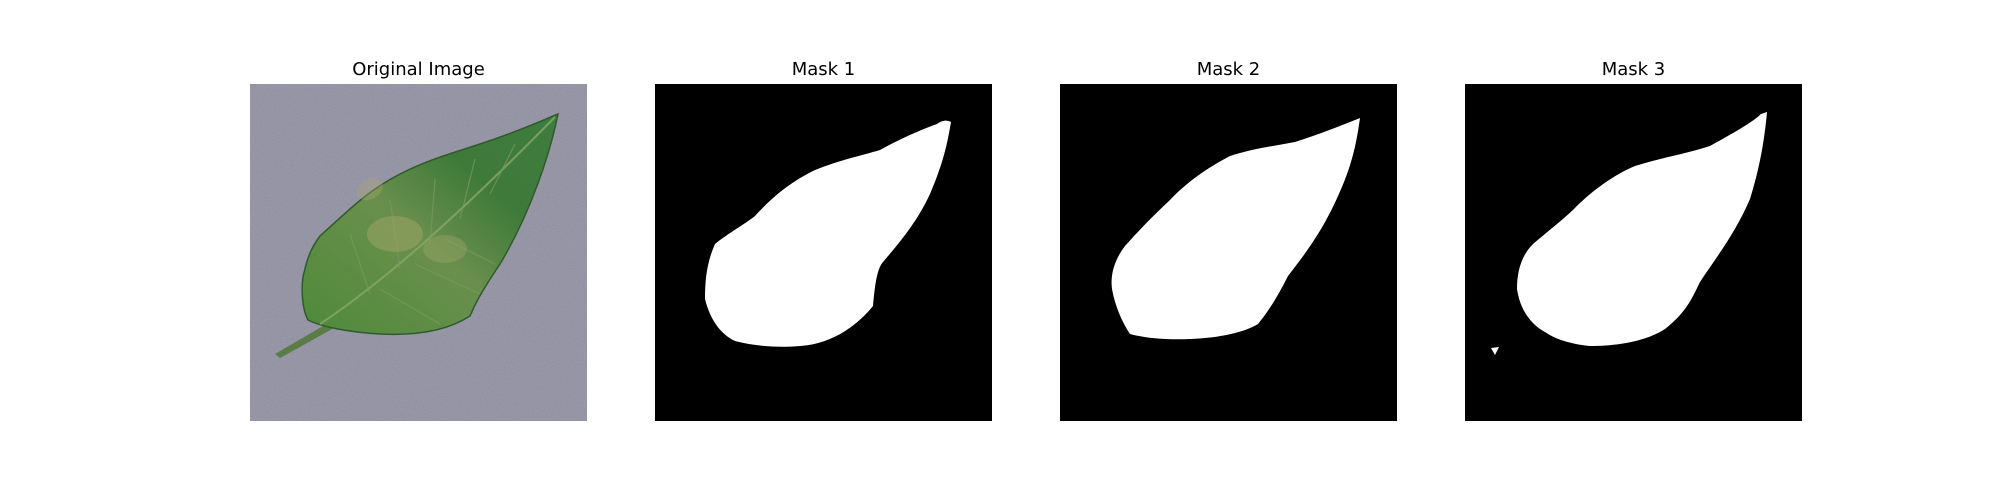  I want to click on mask-1-image, so click(823, 252).